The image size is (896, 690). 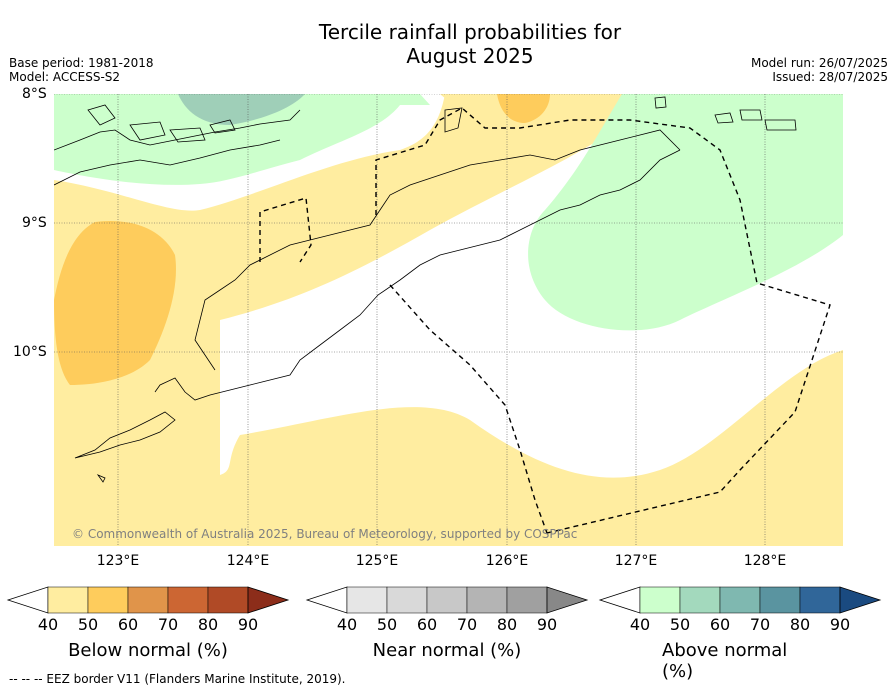 I want to click on colorbar-below, so click(x=148, y=600).